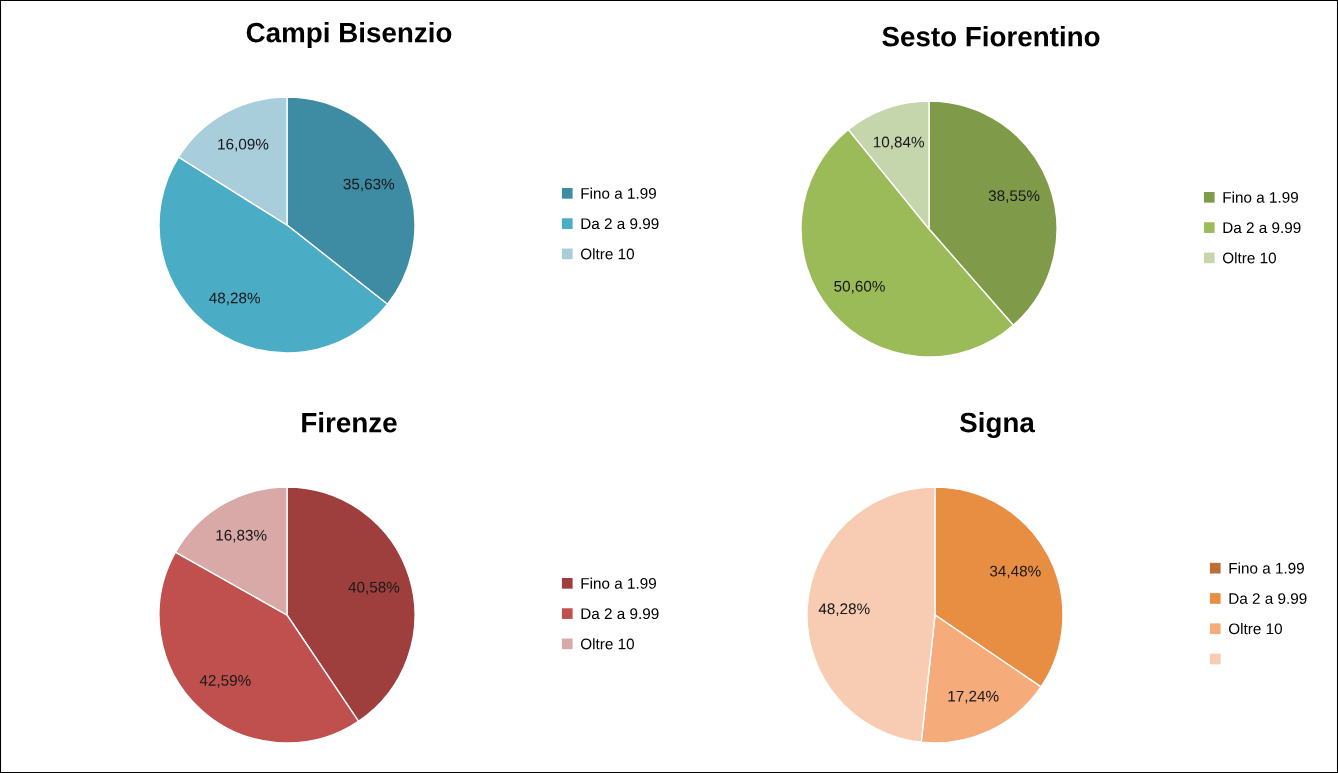  Describe the element at coordinates (1015, 572) in the screenshot. I see `data-label: 34,48%` at that location.